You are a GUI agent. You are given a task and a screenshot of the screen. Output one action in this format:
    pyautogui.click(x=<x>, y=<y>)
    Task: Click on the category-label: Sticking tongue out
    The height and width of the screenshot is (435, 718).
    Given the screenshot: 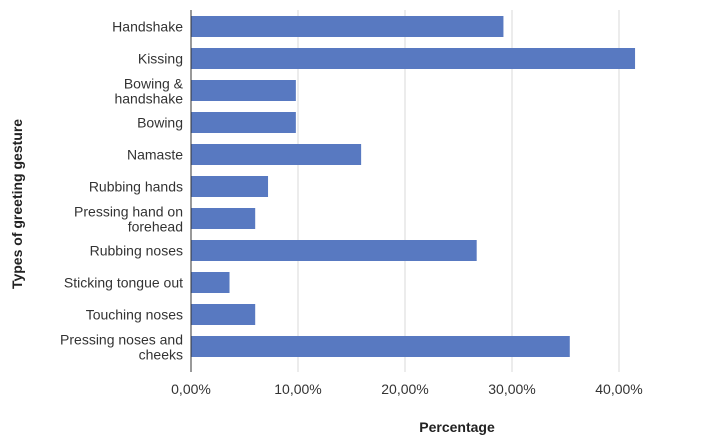 What is the action you would take?
    pyautogui.click(x=123, y=283)
    